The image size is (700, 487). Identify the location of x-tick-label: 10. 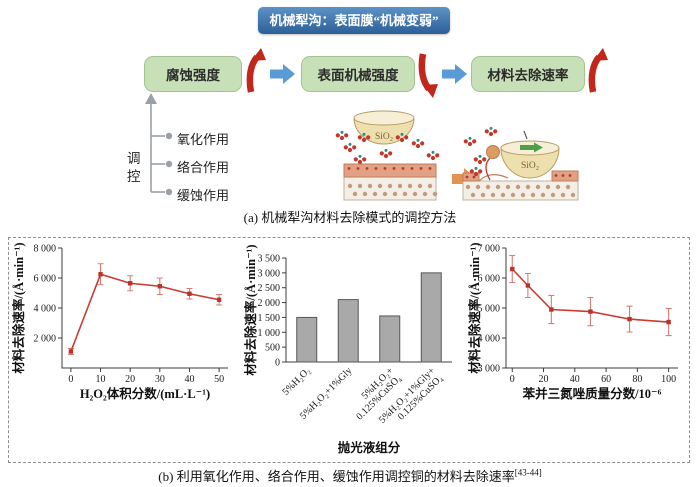
(101, 379).